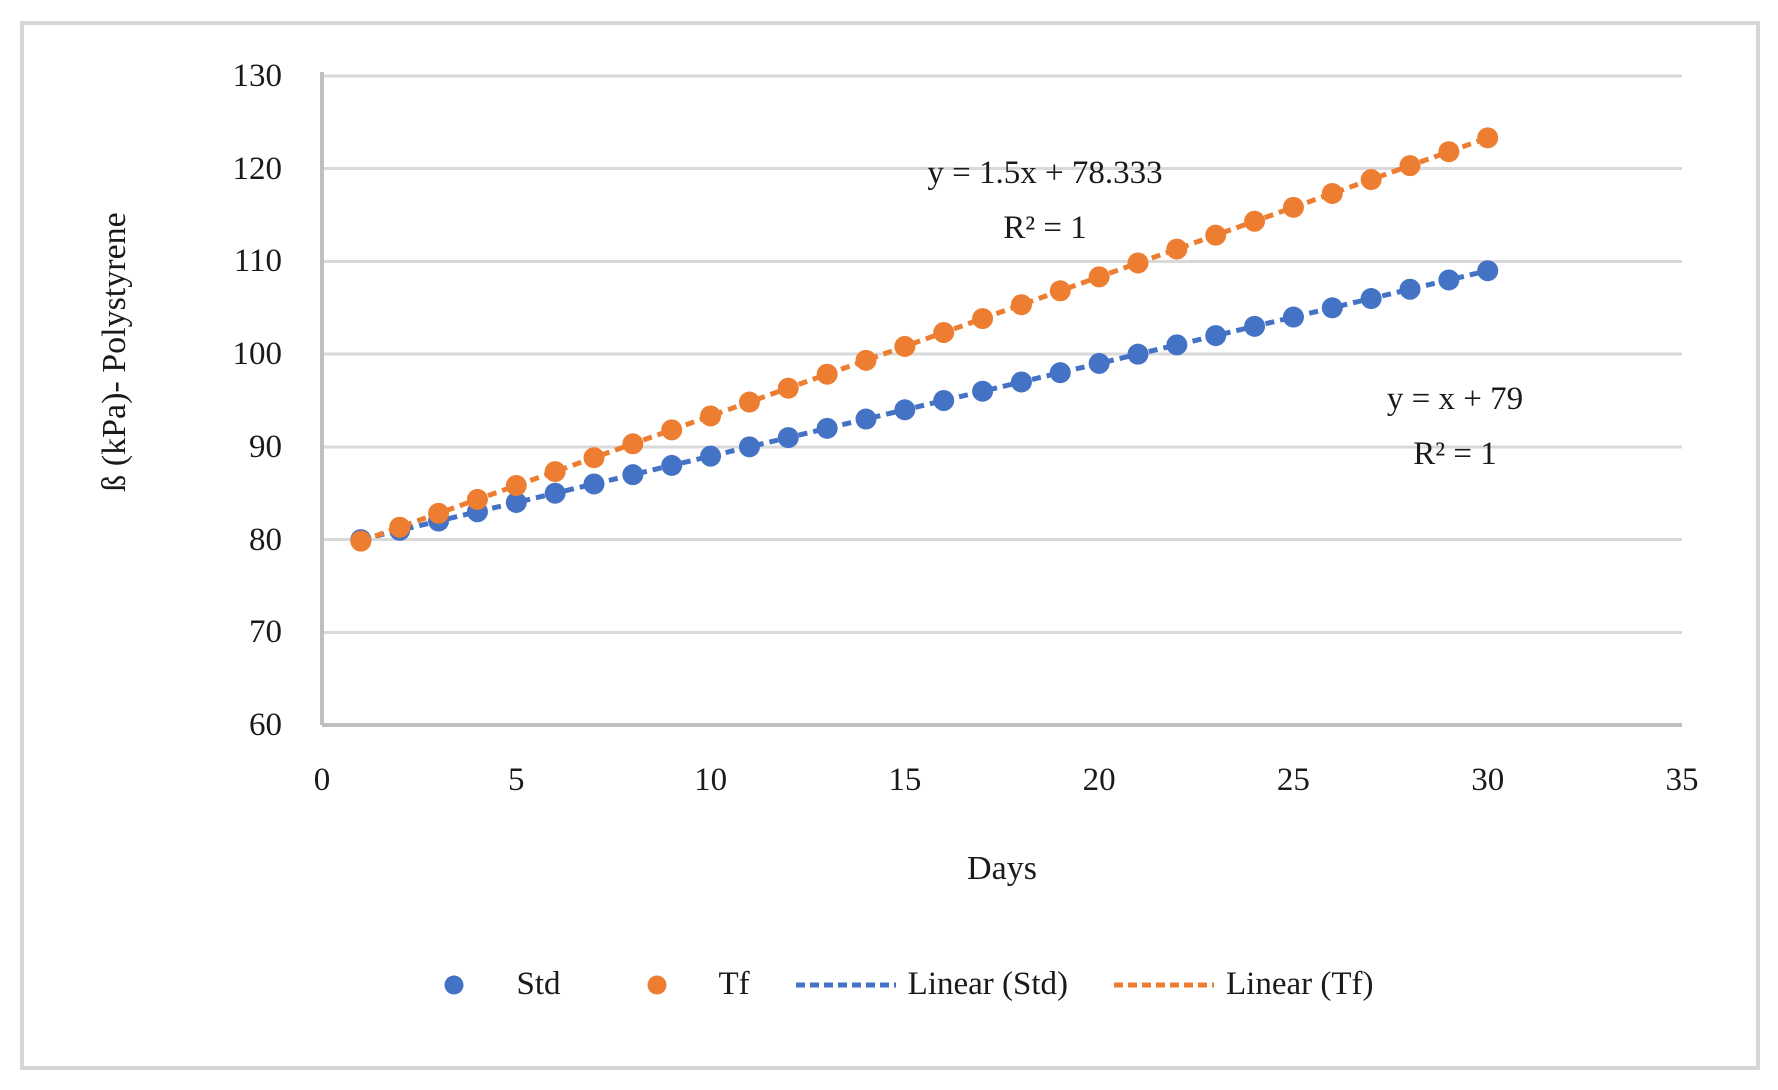  What do you see at coordinates (1488, 780) in the screenshot?
I see `x-tick-label-30: 30` at bounding box center [1488, 780].